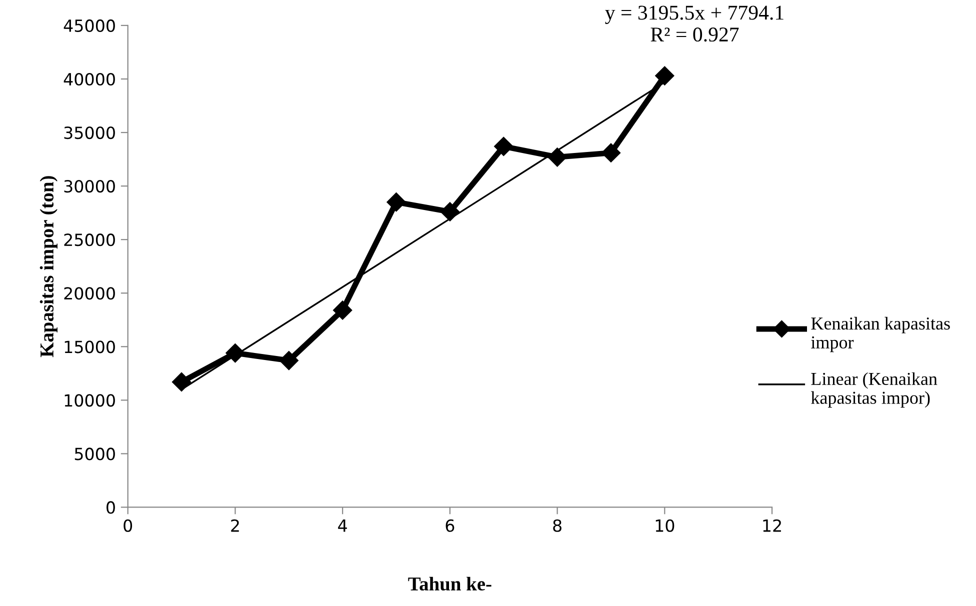 This screenshot has height=606, width=976. What do you see at coordinates (94, 454) in the screenshot?
I see `y-tick-label: 5000` at bounding box center [94, 454].